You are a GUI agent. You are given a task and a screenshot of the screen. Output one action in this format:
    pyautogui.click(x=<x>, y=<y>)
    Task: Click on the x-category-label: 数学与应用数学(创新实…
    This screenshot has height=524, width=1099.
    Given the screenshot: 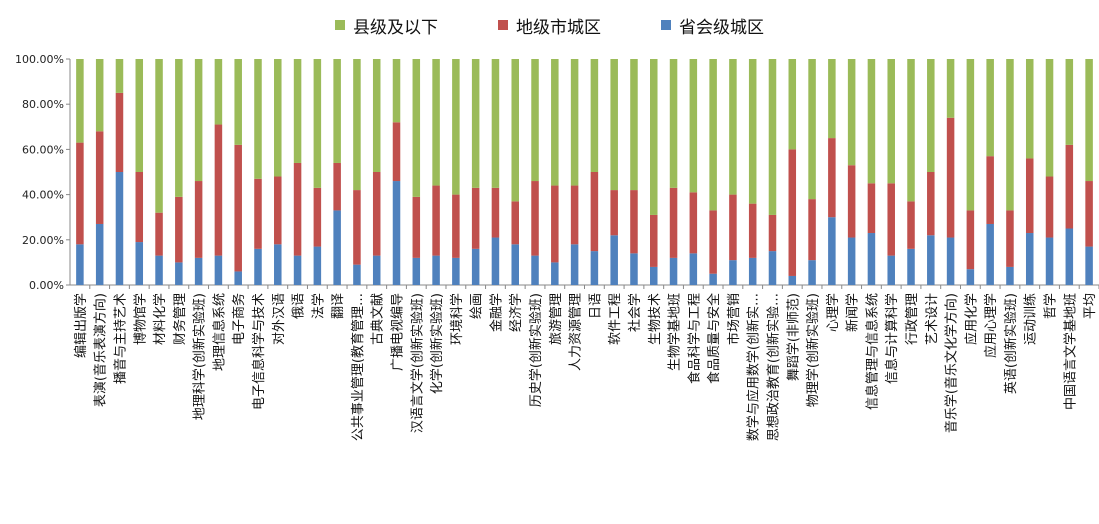 What is the action you would take?
    pyautogui.click(x=754, y=367)
    